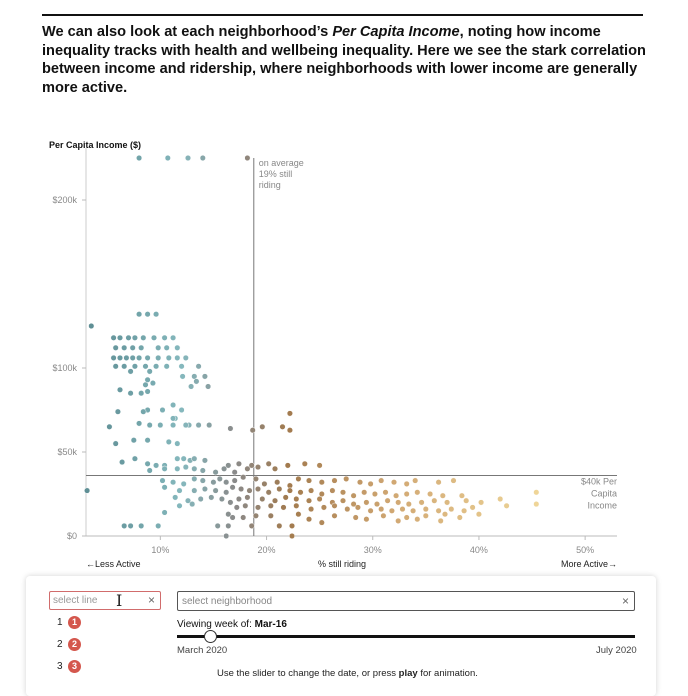 This screenshot has width=688, height=696. I want to click on line-option-badge: 1, so click(74, 622).